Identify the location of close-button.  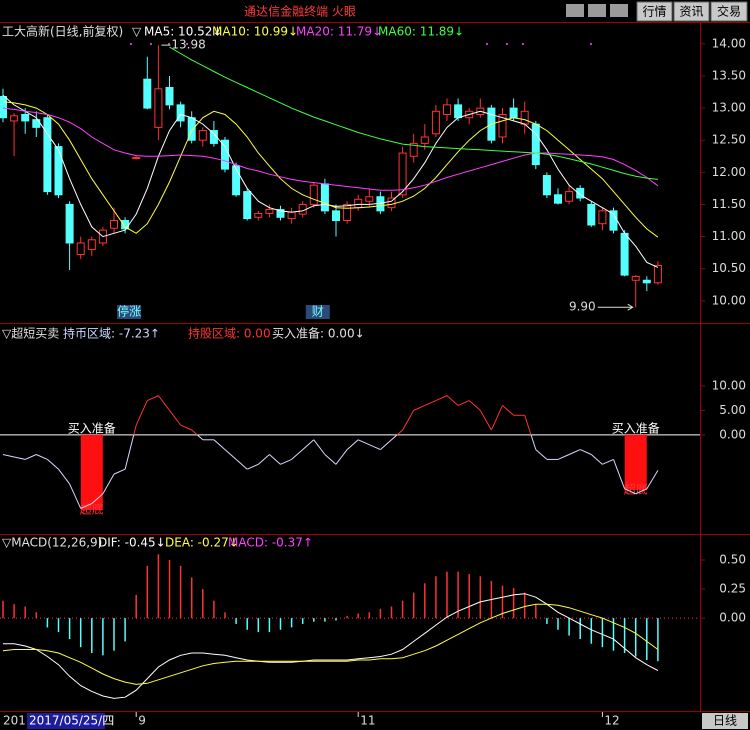
(619, 10).